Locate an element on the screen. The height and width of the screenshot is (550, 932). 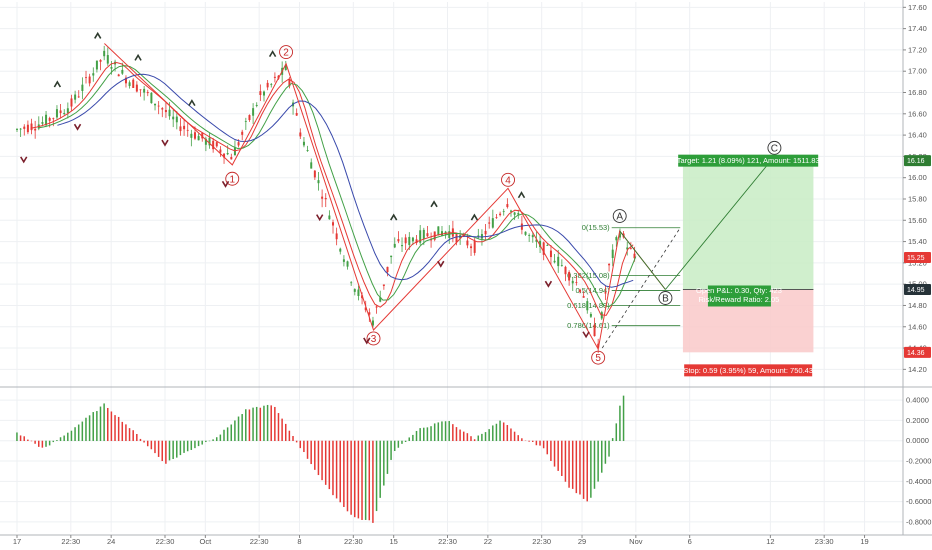
wave-projection is located at coordinates (720, 223).